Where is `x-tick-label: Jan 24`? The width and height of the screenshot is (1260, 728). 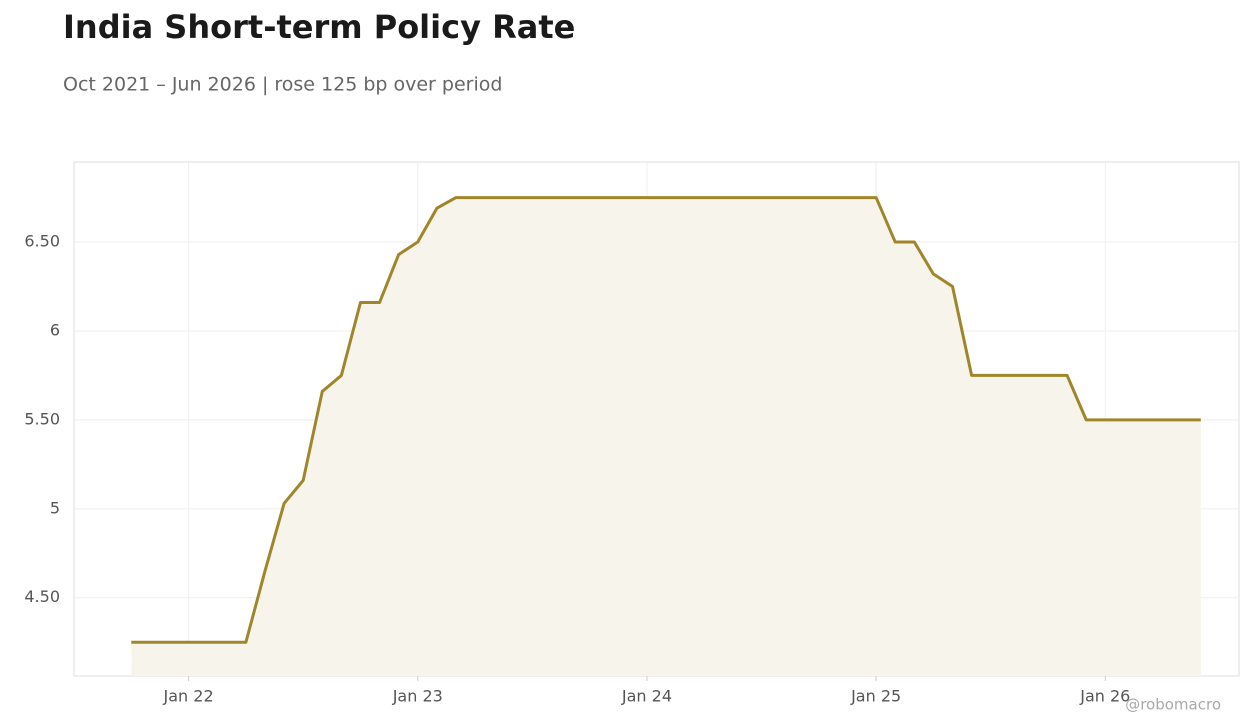
x-tick-label: Jan 24 is located at coordinates (646, 696).